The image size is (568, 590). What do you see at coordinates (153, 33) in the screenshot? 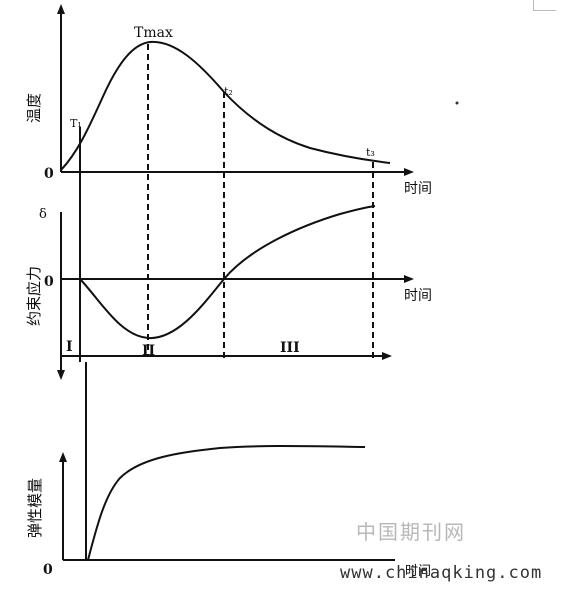
I see `label-tmax: Tmax` at bounding box center [153, 33].